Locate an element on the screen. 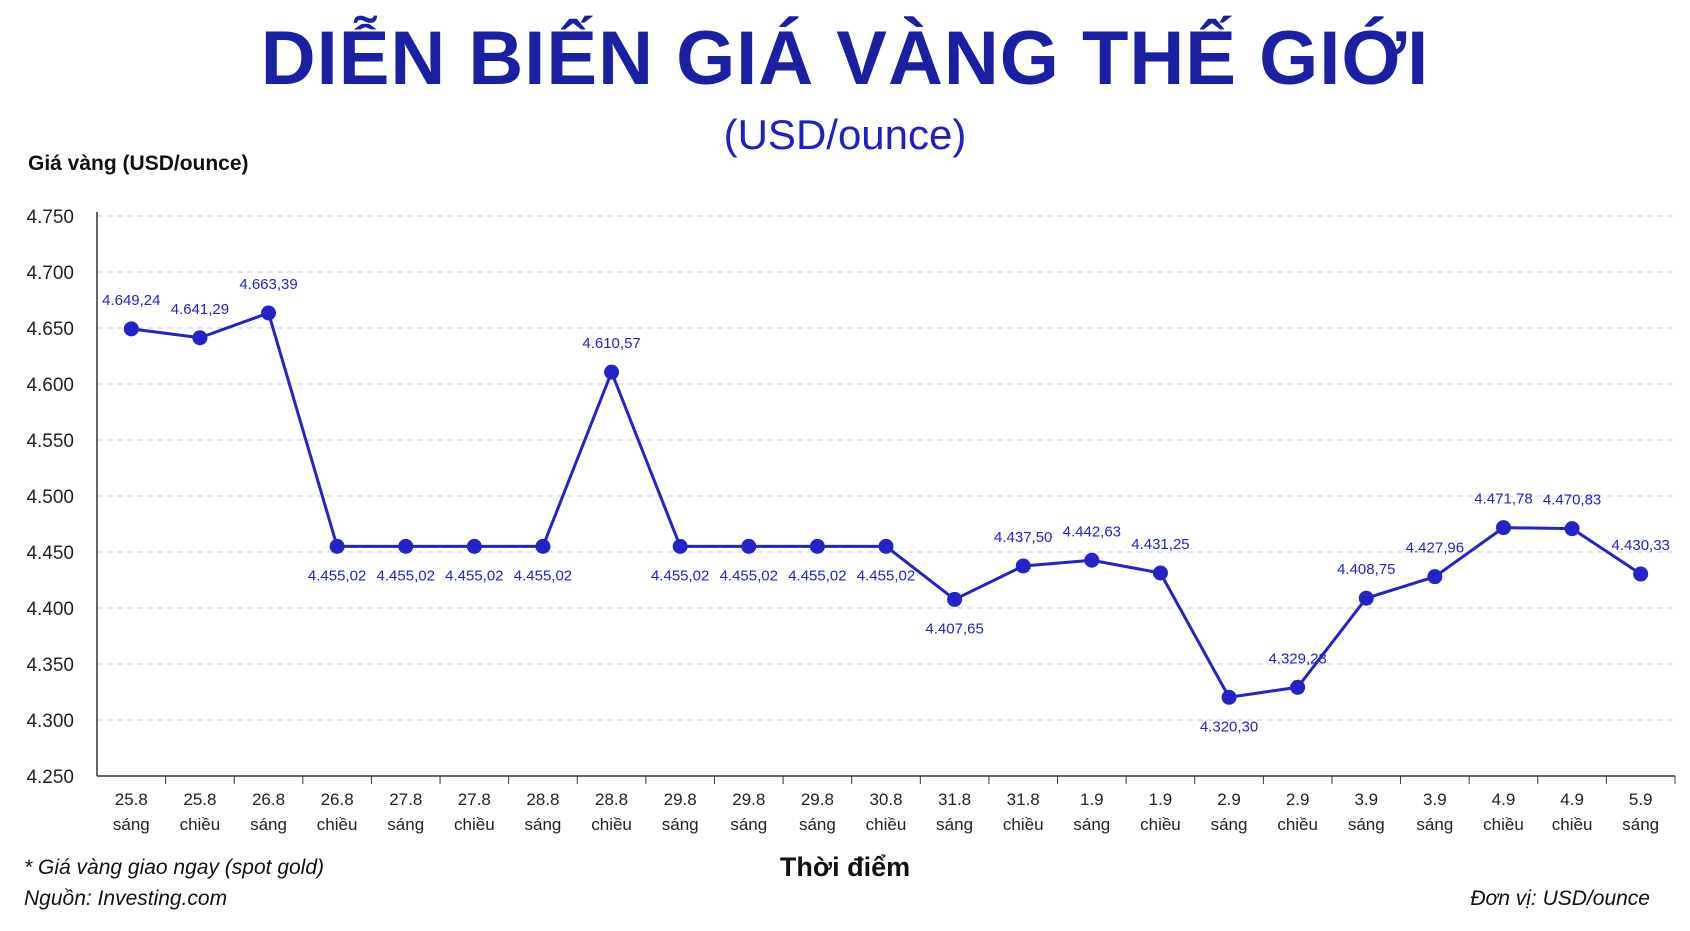 This screenshot has width=1690, height=931. x-tick-date: 27.8 is located at coordinates (474, 799).